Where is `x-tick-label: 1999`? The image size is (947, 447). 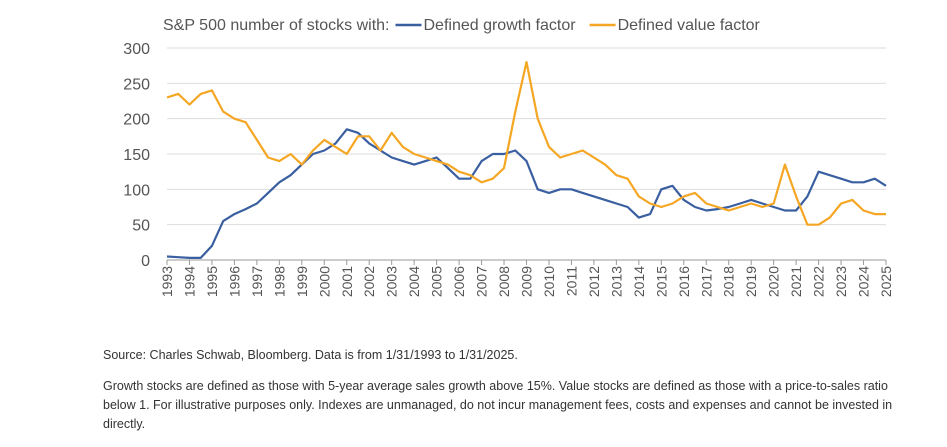
x-tick-label: 1999 is located at coordinates (302, 281).